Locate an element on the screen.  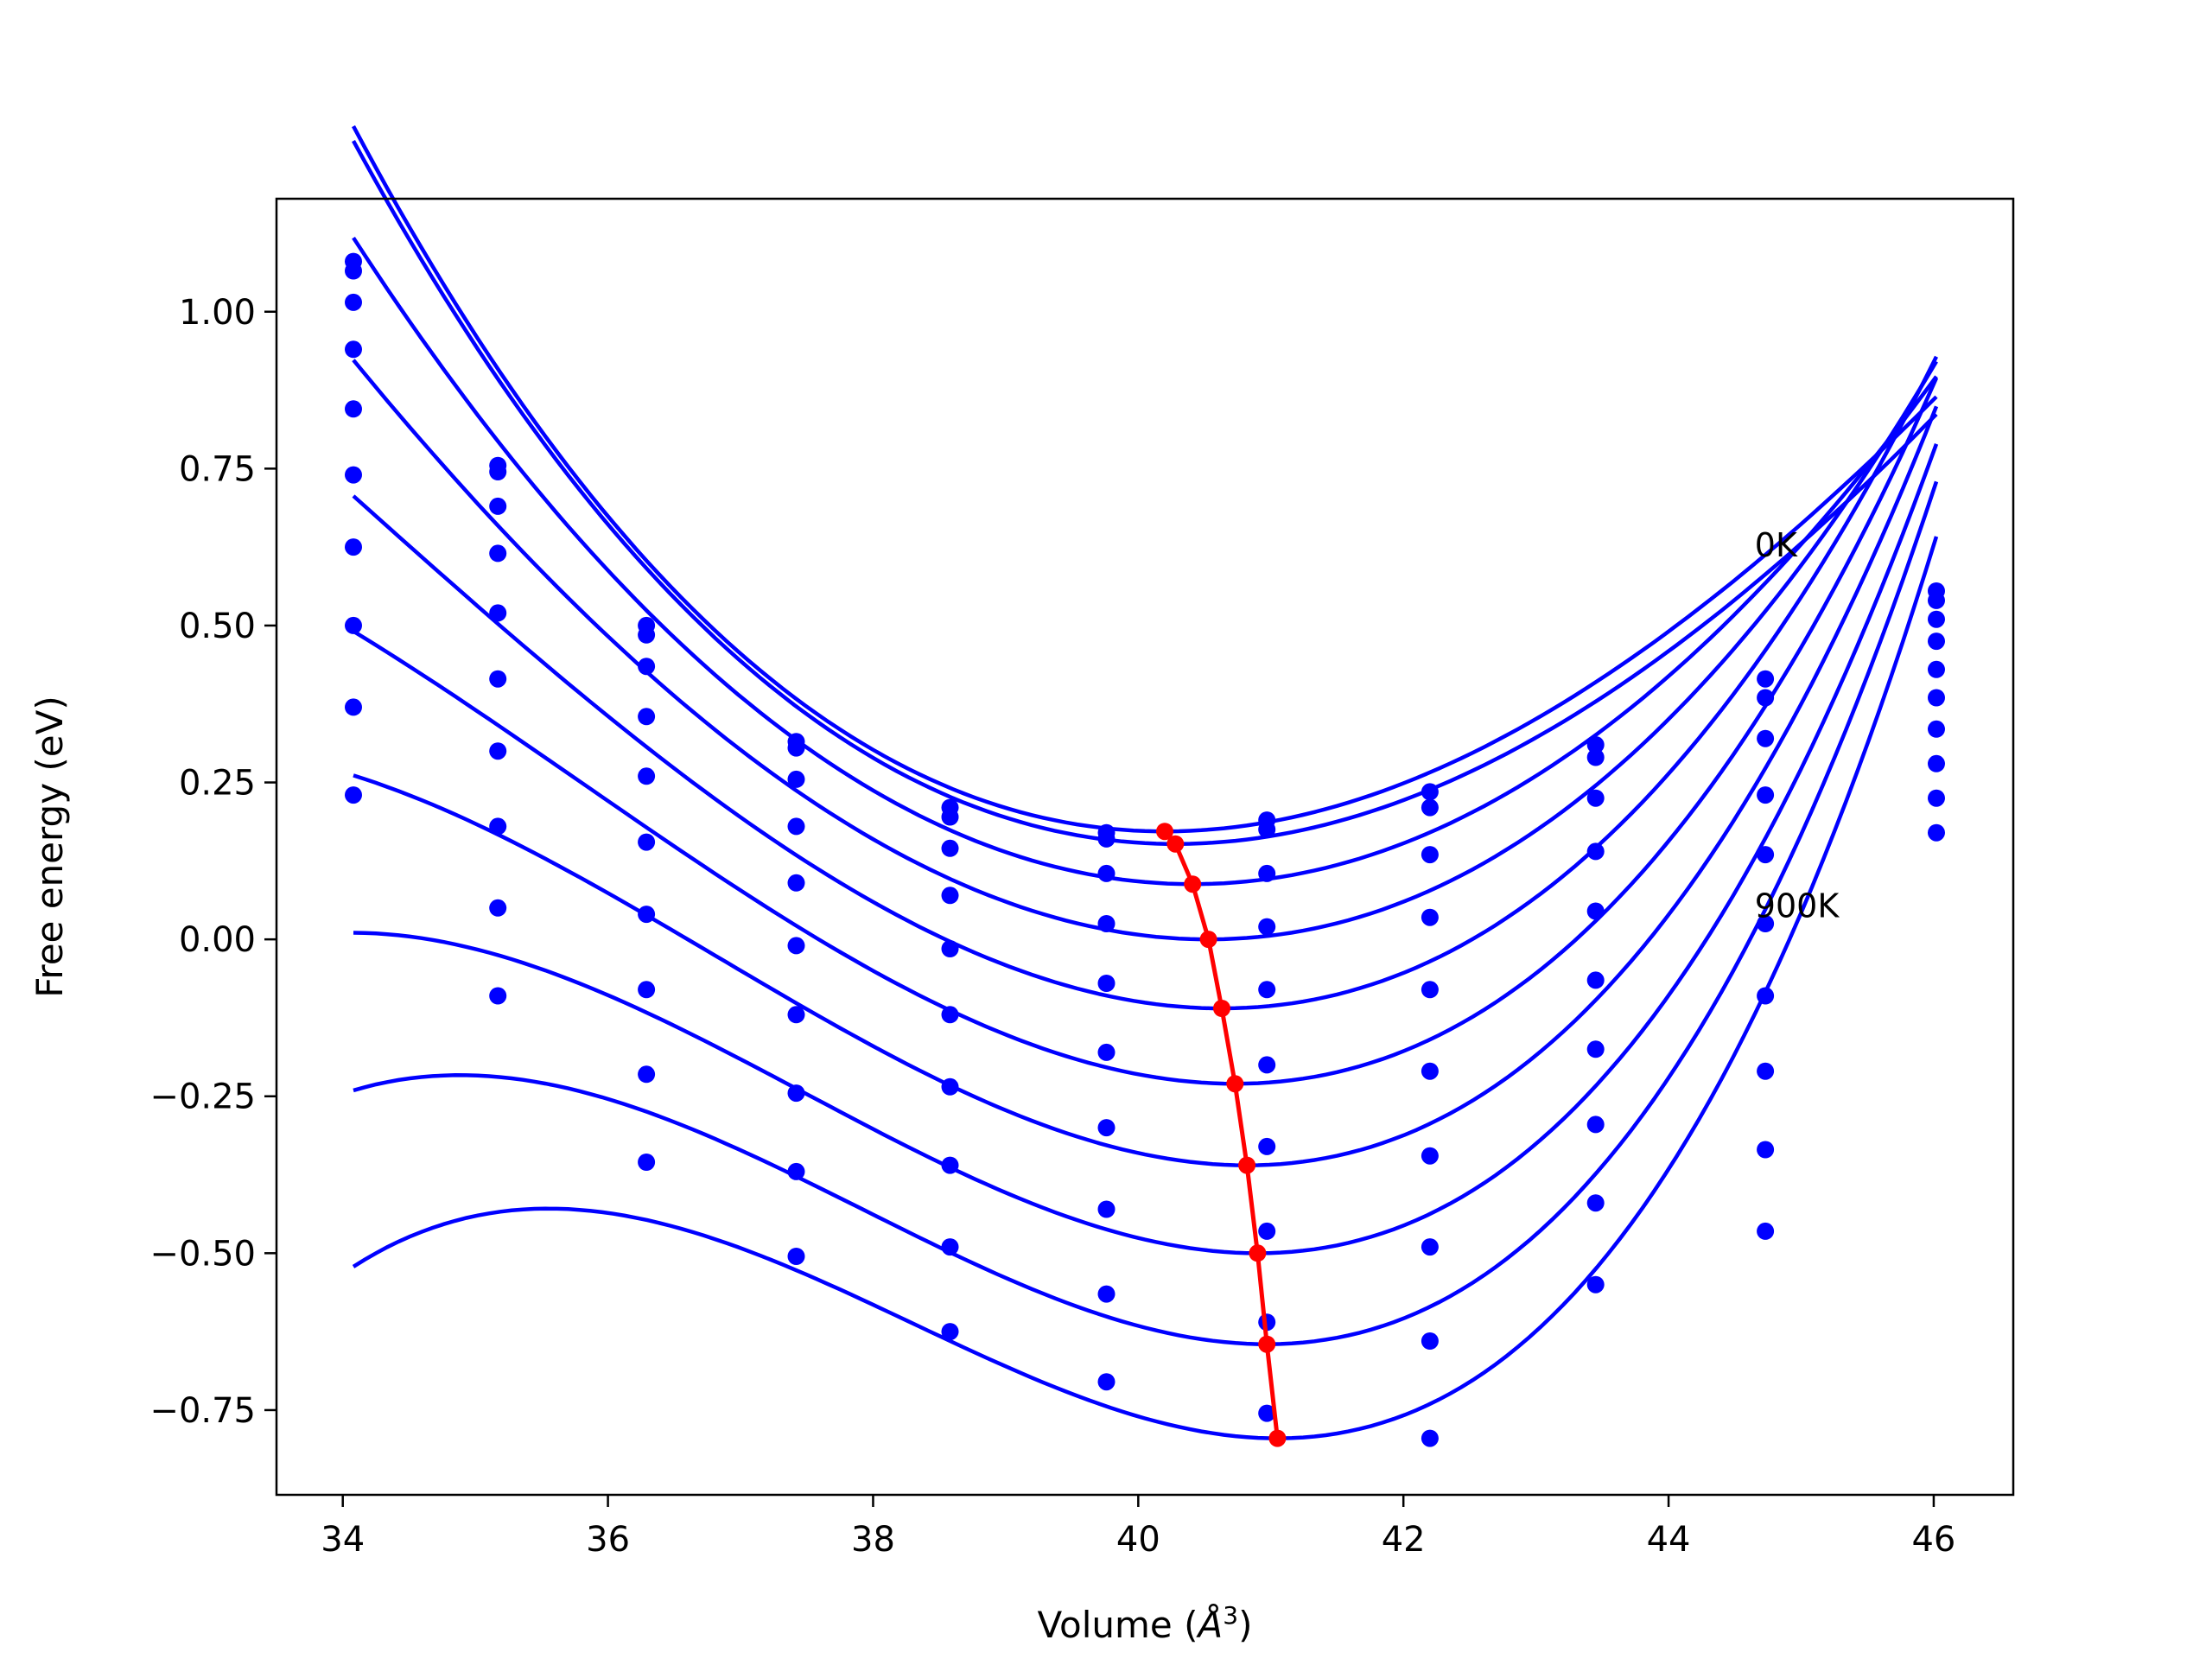
data-point-0K is located at coordinates (1430, 792).